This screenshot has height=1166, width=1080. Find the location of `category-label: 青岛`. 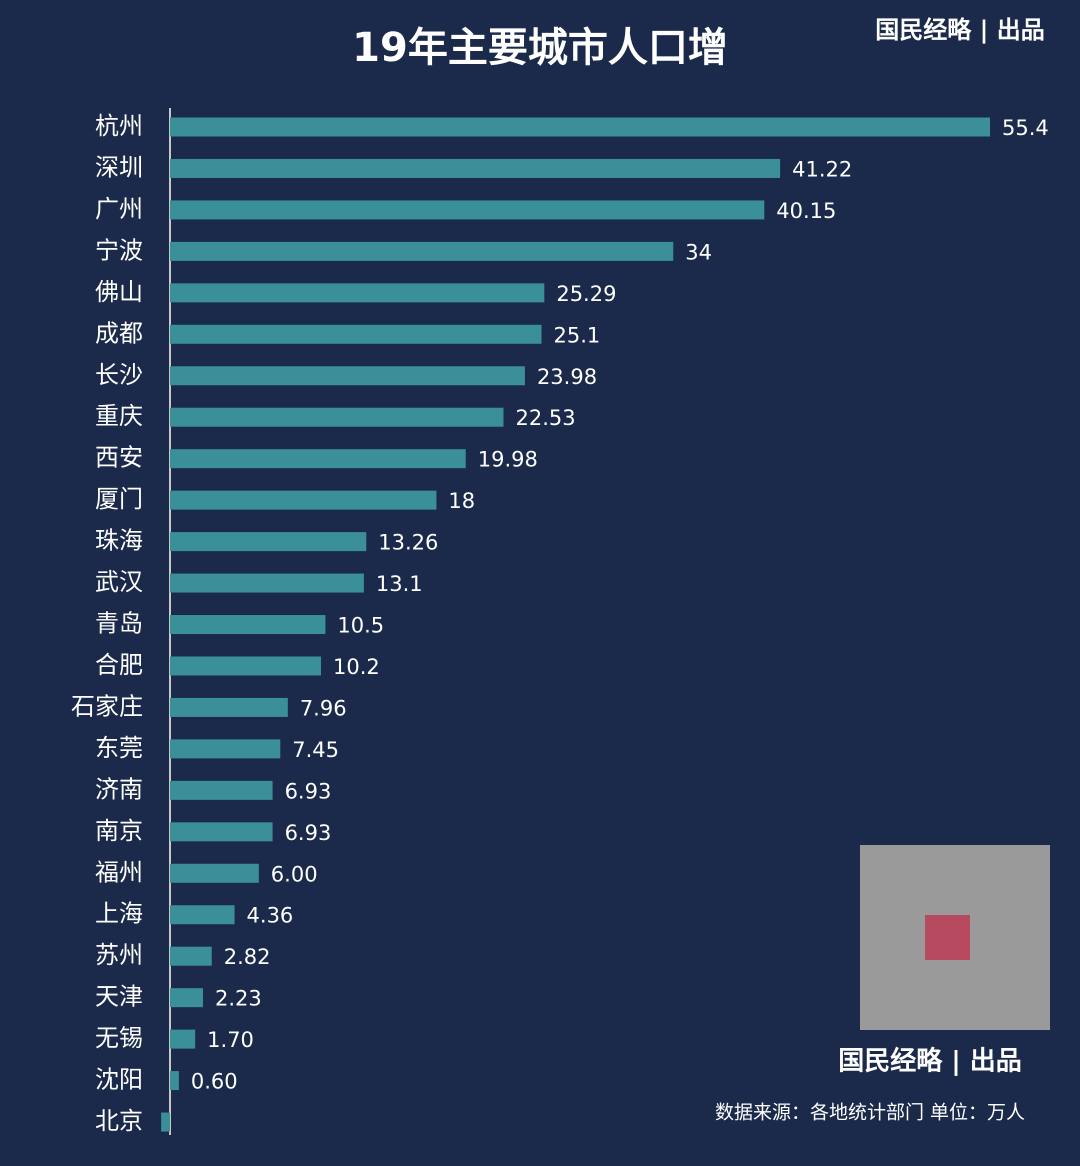

category-label: 青岛 is located at coordinates (119, 624).